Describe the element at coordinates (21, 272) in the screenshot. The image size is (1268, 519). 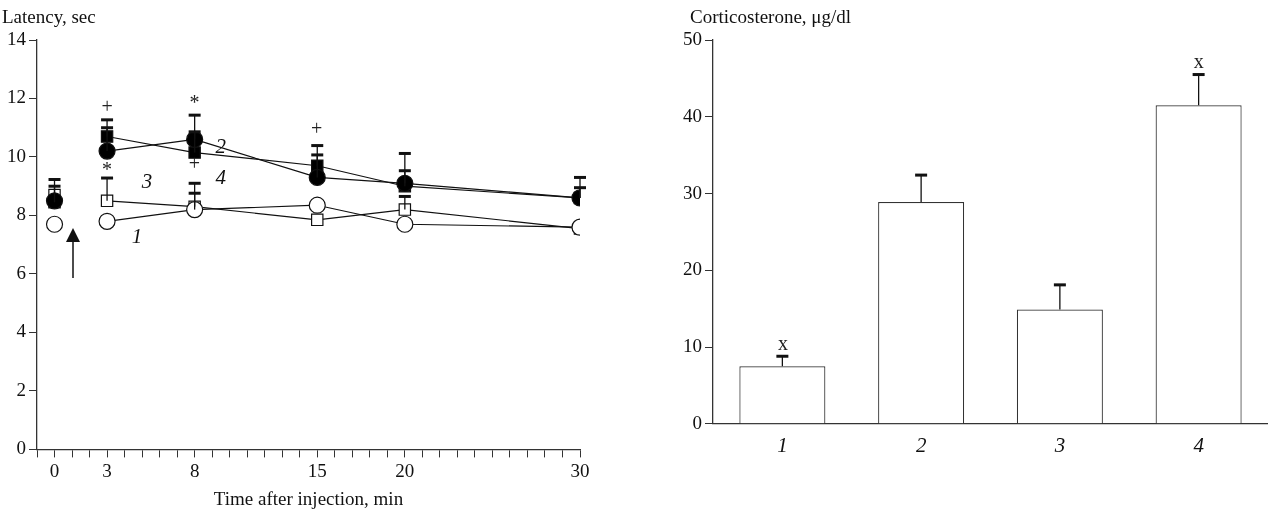
I see `y-tick-label: 6` at that location.